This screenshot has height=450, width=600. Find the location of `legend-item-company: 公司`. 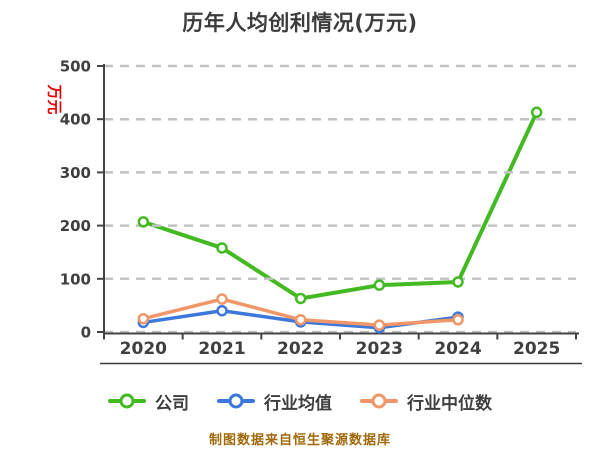

legend-item-company: 公司 is located at coordinates (148, 401).